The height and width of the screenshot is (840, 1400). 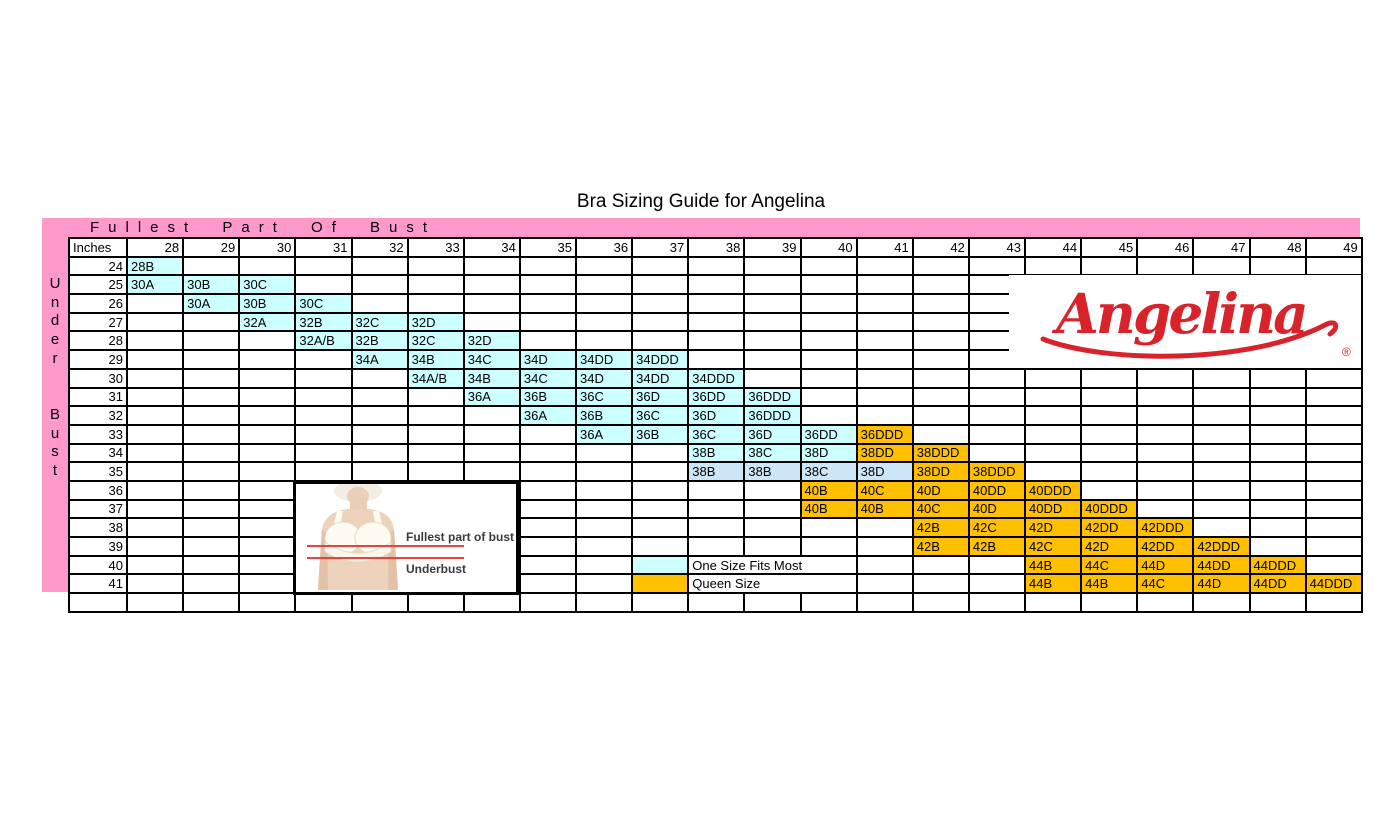 What do you see at coordinates (548, 397) in the screenshot?
I see `size-cell: 36B` at bounding box center [548, 397].